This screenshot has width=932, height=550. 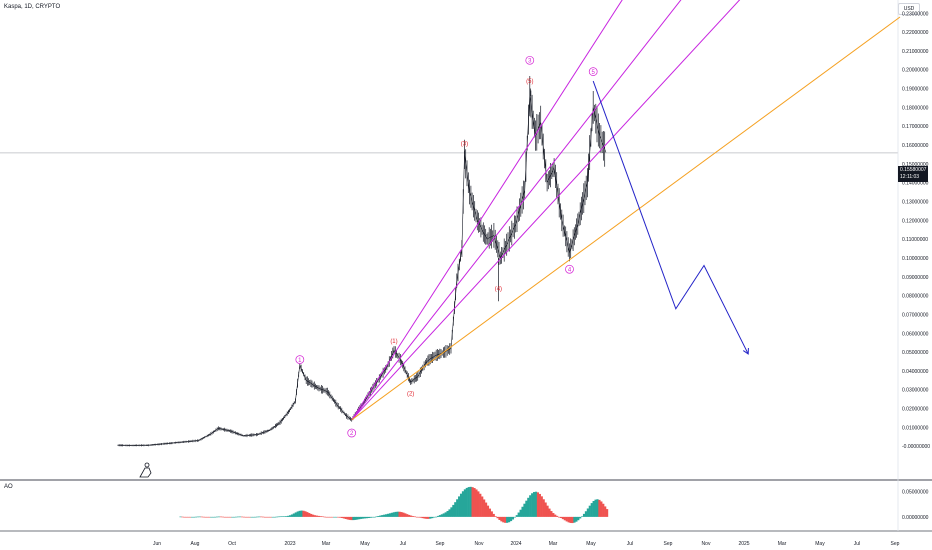 What do you see at coordinates (32, 7) in the screenshot?
I see `chart-title: Kaspa, 1D, CRYPTO` at bounding box center [32, 7].